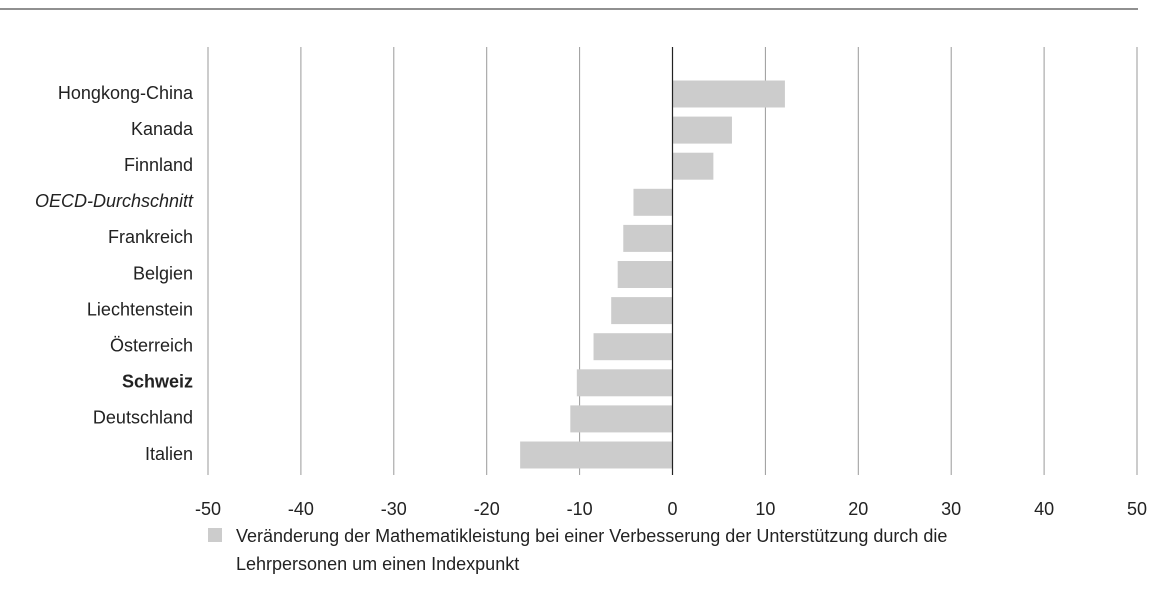 Image resolution: width=1152 pixels, height=604 pixels. What do you see at coordinates (150, 237) in the screenshot?
I see `y-tick-label: Frankreich` at bounding box center [150, 237].